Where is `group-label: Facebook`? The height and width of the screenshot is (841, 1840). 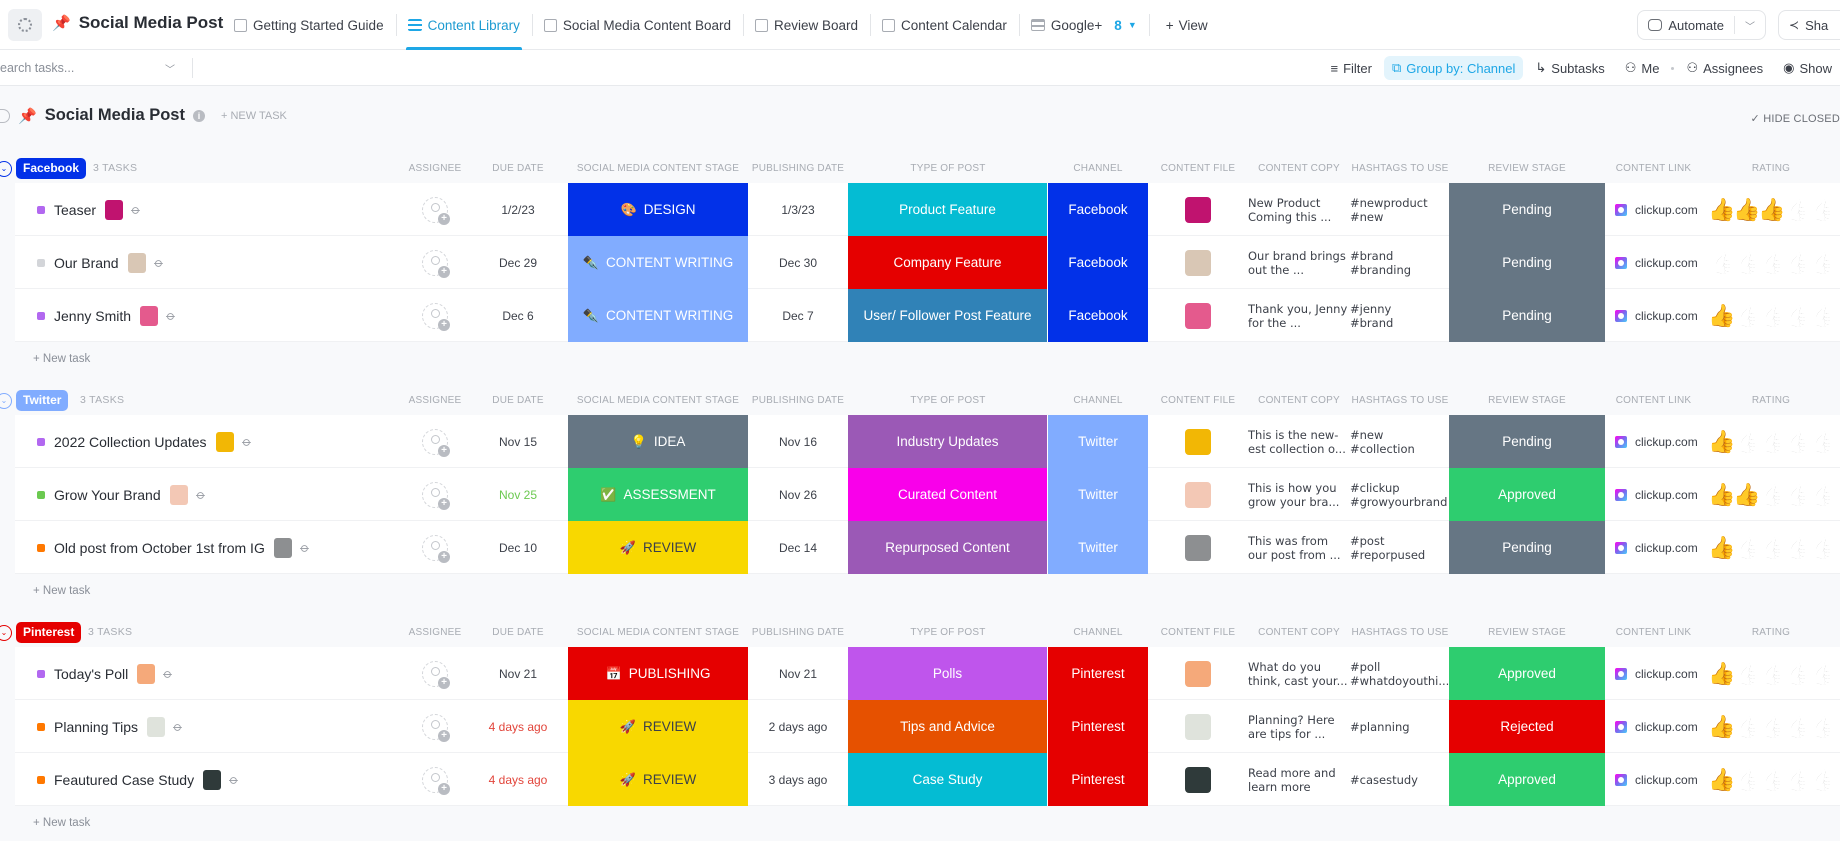
group-label: Facebook is located at coordinates (51, 168).